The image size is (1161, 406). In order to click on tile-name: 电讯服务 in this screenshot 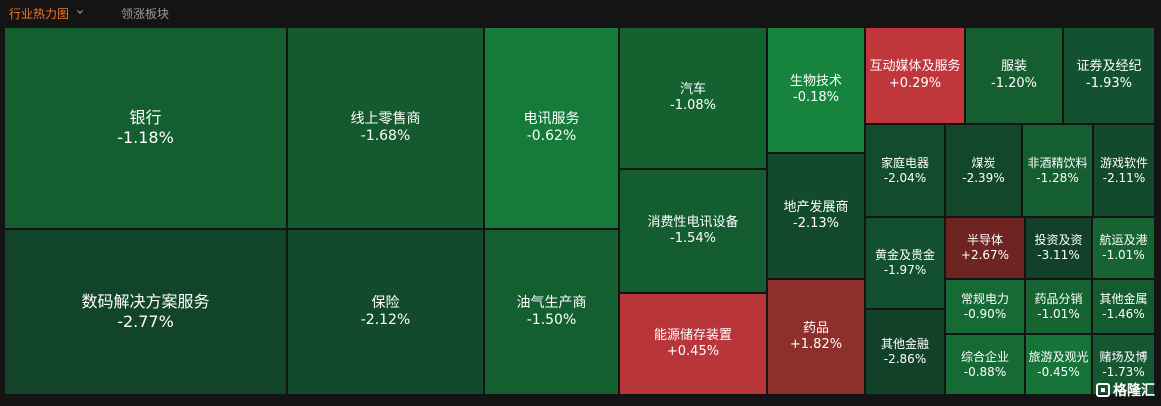, I will do `click(551, 118)`.